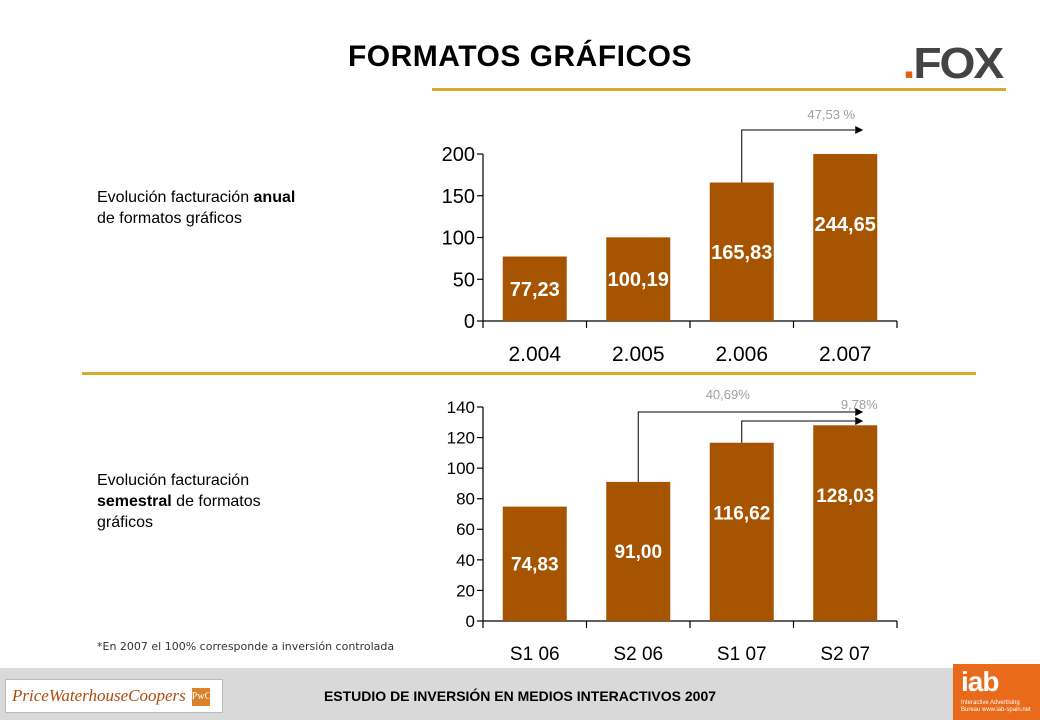 This screenshot has height=720, width=1040. What do you see at coordinates (980, 681) in the screenshot?
I see `iab-logo-text: iab` at bounding box center [980, 681].